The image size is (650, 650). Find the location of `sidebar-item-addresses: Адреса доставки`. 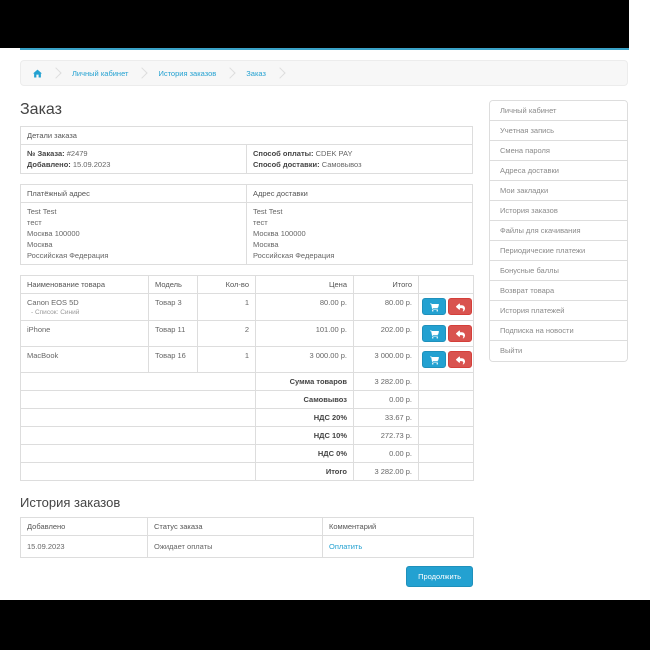

sidebar-item-addresses: Адреса доставки is located at coordinates (558, 171).